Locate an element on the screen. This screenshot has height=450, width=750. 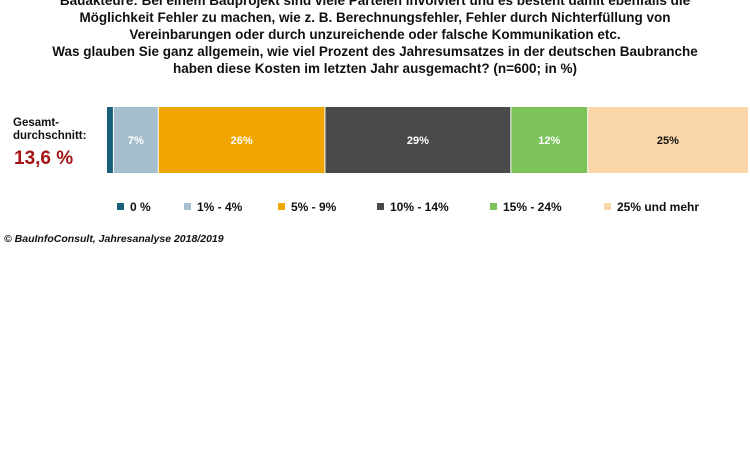
average-label-line2: durchschnitt: is located at coordinates (50, 136).